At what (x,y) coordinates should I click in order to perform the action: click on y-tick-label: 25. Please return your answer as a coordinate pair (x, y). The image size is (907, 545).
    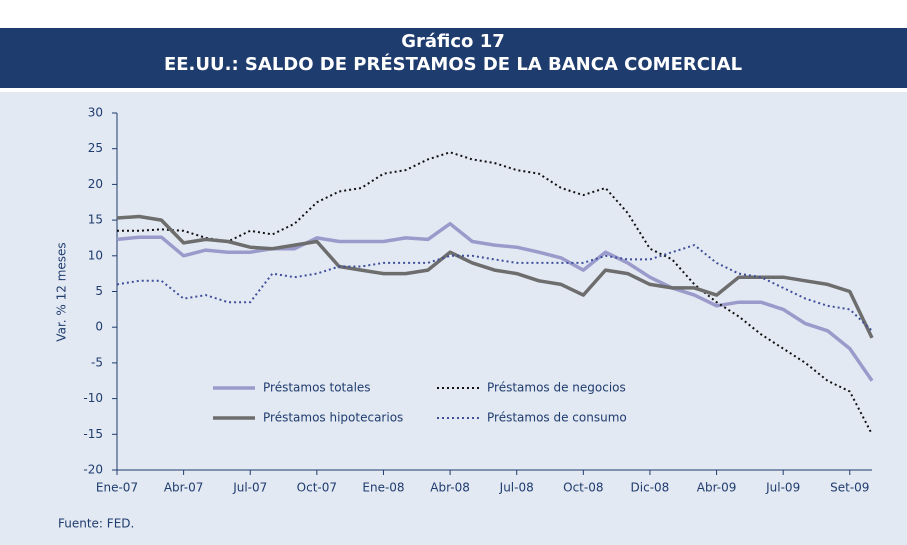
    Looking at the image, I should click on (95, 148).